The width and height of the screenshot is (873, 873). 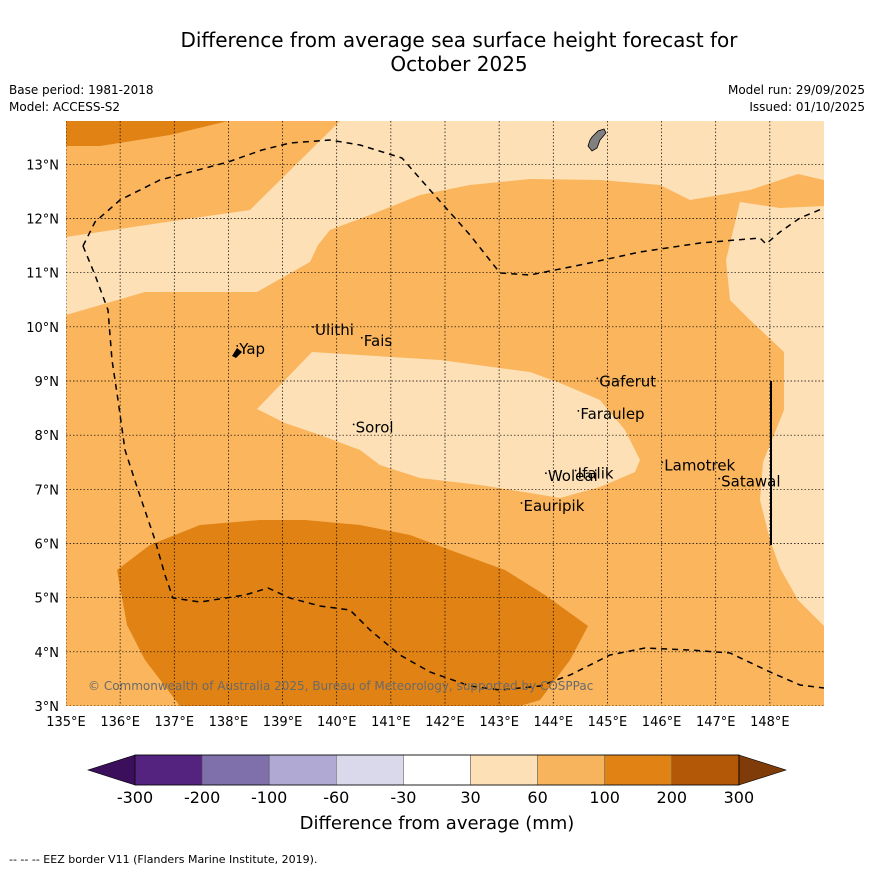 I want to click on colorbar-tick-label: 300, so click(x=739, y=797).